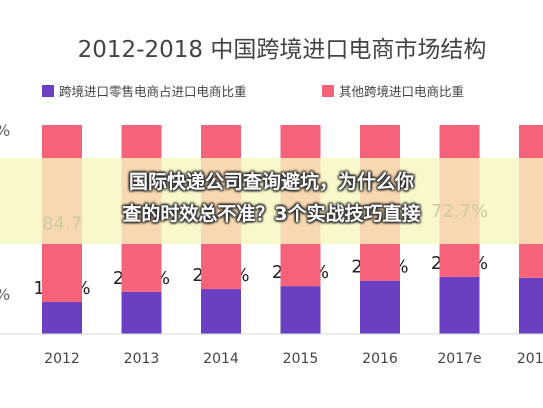  What do you see at coordinates (271, 182) in the screenshot?
I see `caption-line-1: 国际快递公司查询避坑，为什么你` at bounding box center [271, 182].